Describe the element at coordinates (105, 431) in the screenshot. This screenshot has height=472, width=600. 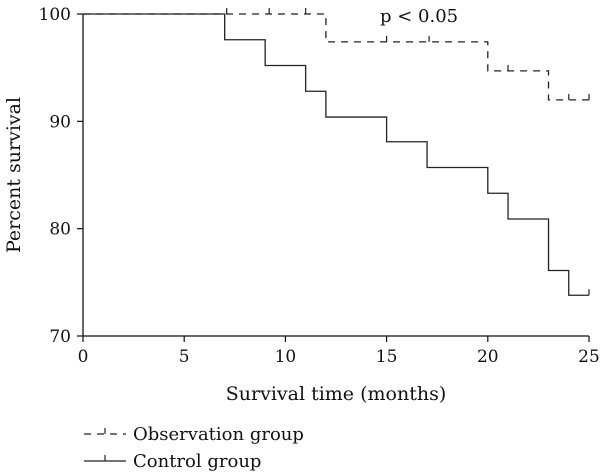
I see `legend-swatch-observation` at that location.